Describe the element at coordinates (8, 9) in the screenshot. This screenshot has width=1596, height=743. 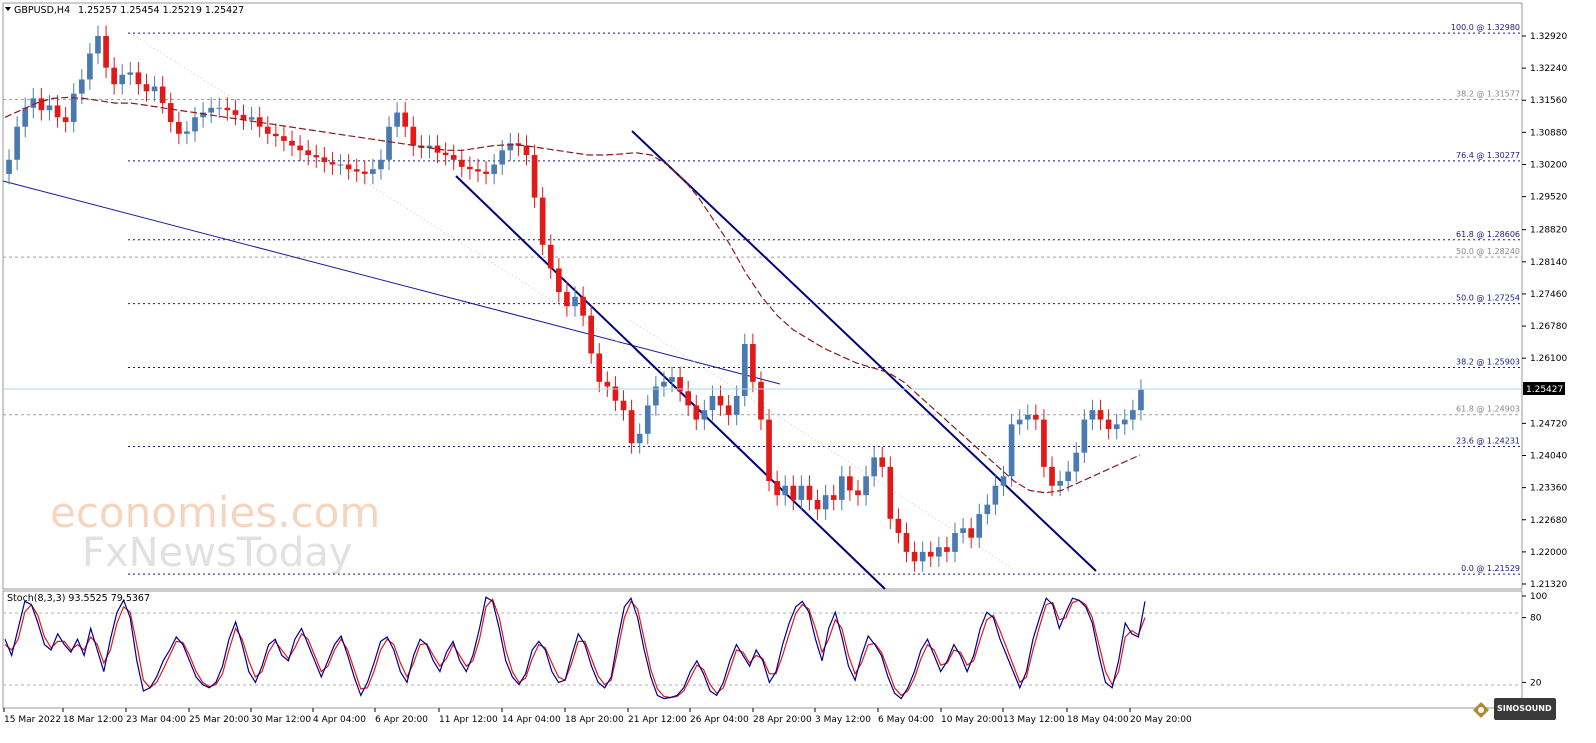
I see `dropdown-arrow-icon` at that location.